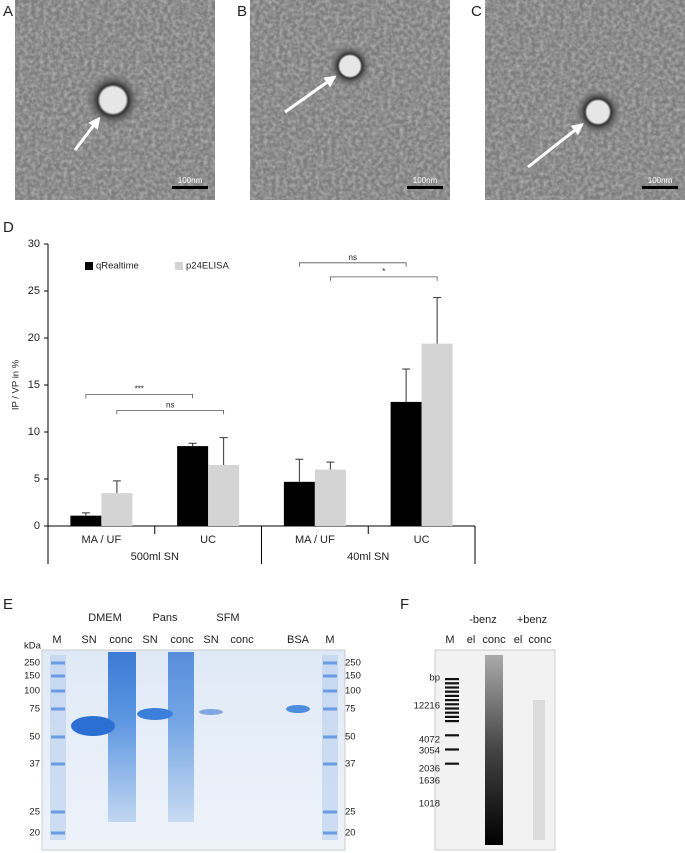 The image size is (685, 853). I want to click on marker-label: 150, so click(32, 676).